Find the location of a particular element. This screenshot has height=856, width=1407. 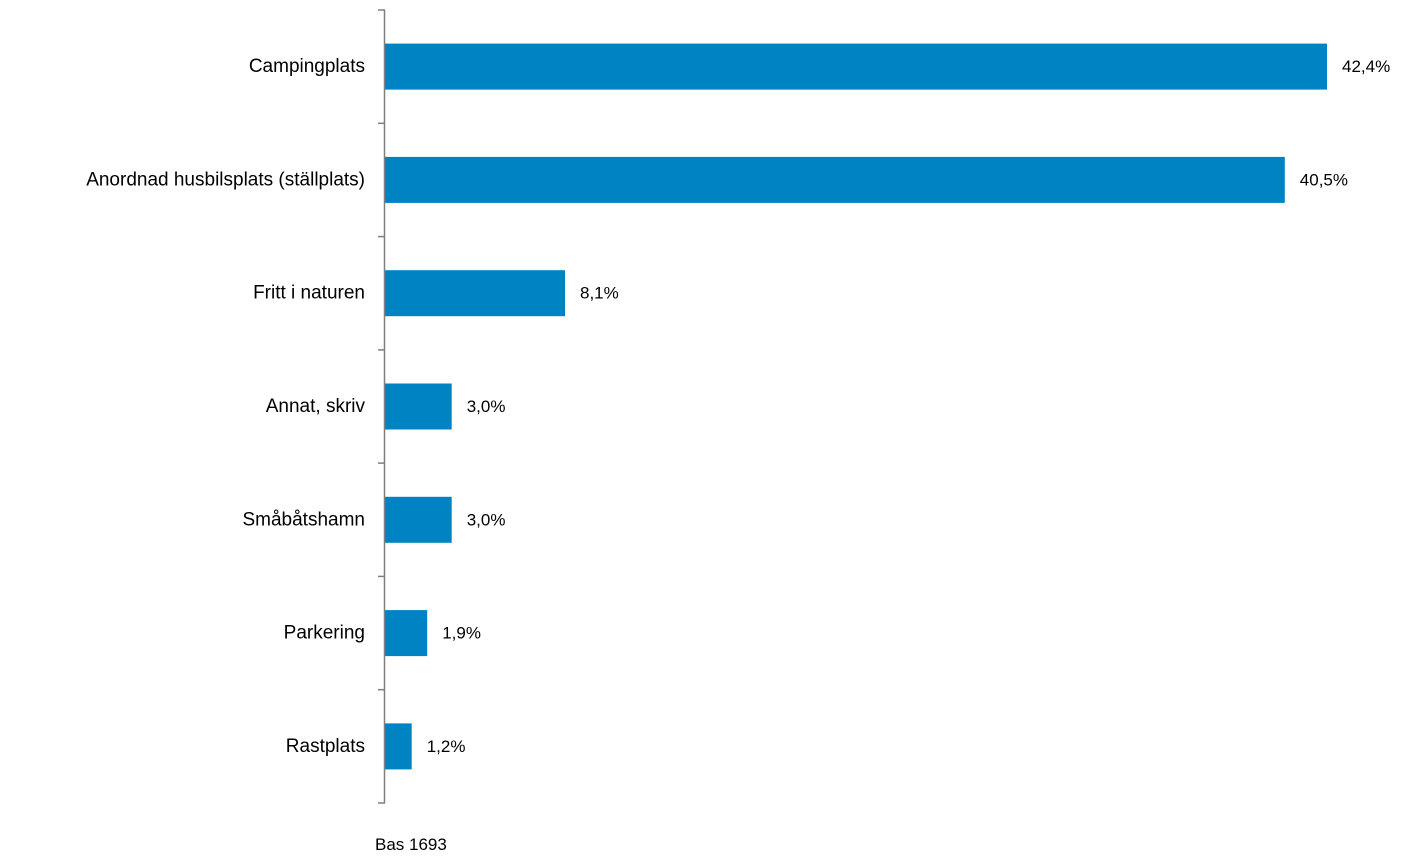

category-label: Anordnad husbilsplats (ställplats) is located at coordinates (225, 179).